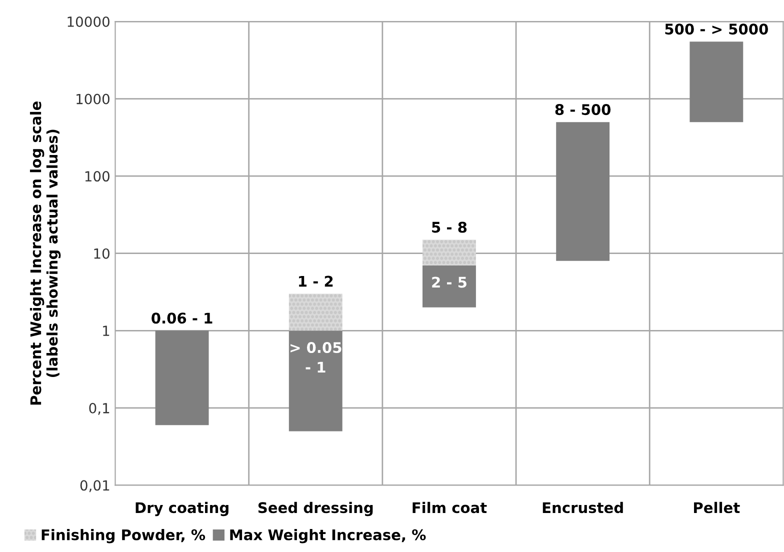 This screenshot has width=784, height=552. I want to click on annotation: > 0.05 - 1, so click(316, 357).